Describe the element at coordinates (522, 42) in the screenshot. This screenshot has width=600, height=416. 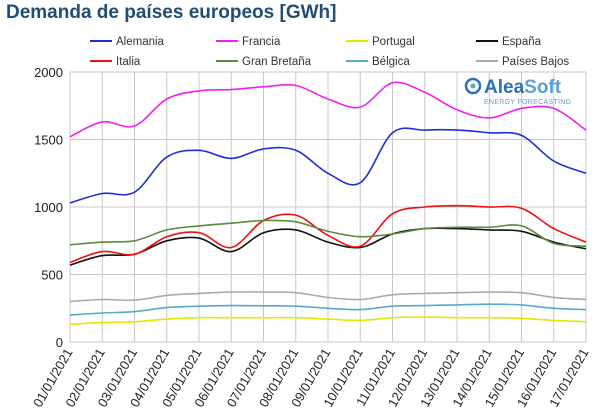
I see `legend-label-espana: España` at that location.